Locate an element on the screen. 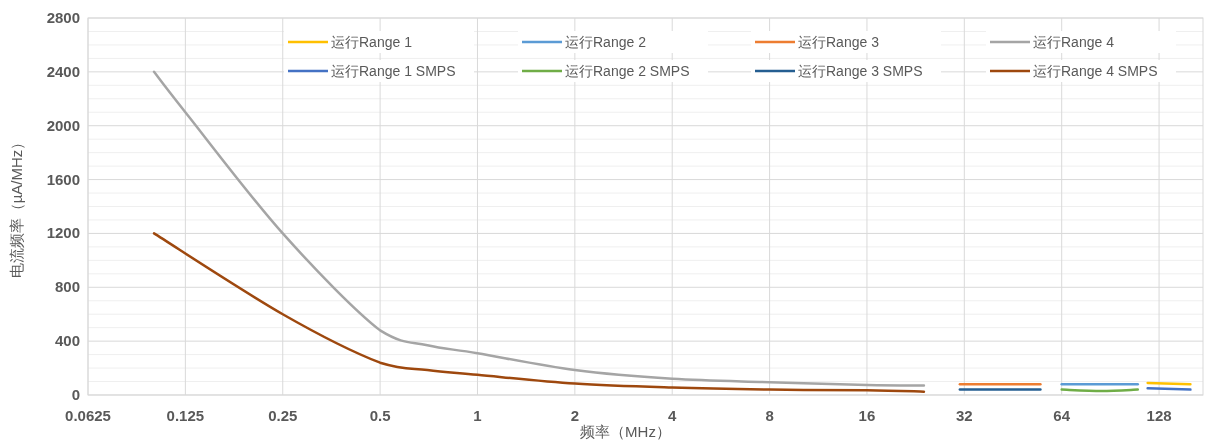 Image resolution: width=1205 pixels, height=441 pixels. legend-label: 运行Range 1 SMPS is located at coordinates (393, 71).